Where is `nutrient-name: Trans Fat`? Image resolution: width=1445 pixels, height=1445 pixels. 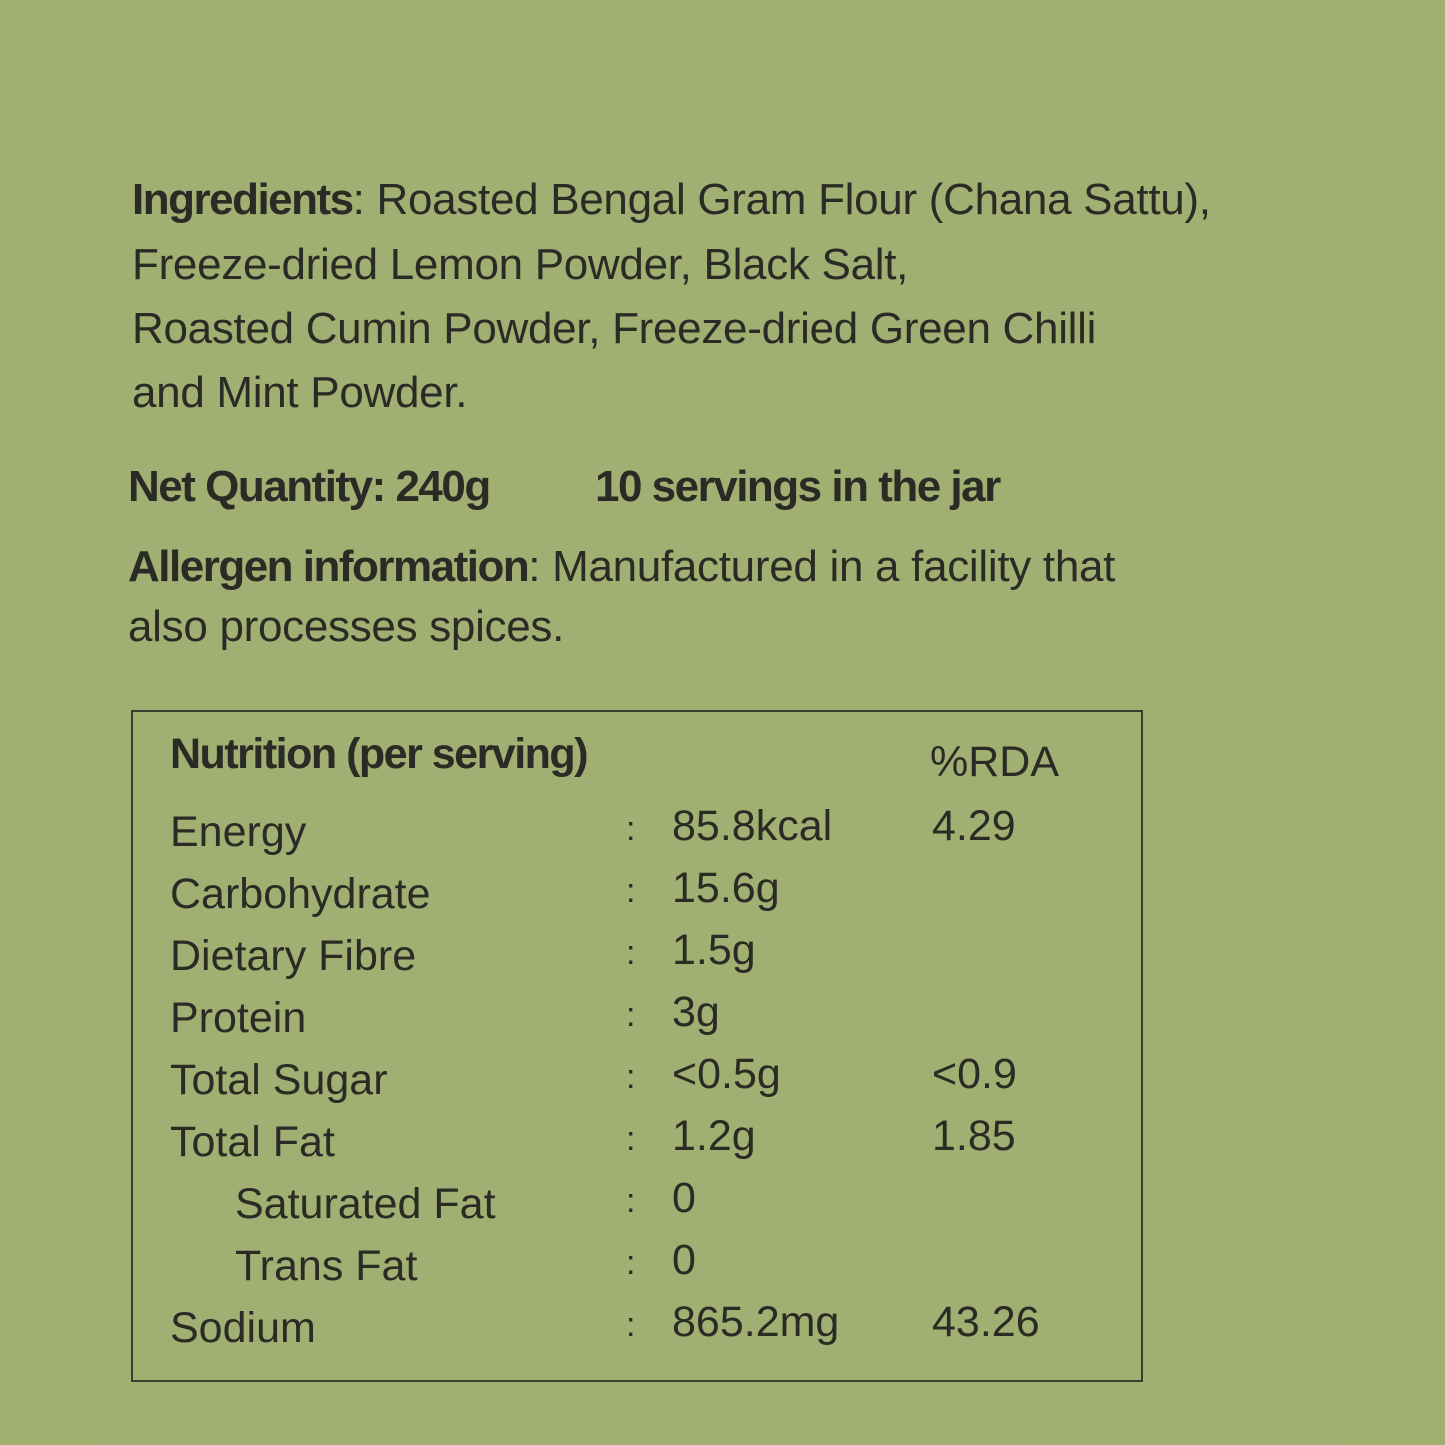 nutrient-name: Trans Fat is located at coordinates (326, 1266).